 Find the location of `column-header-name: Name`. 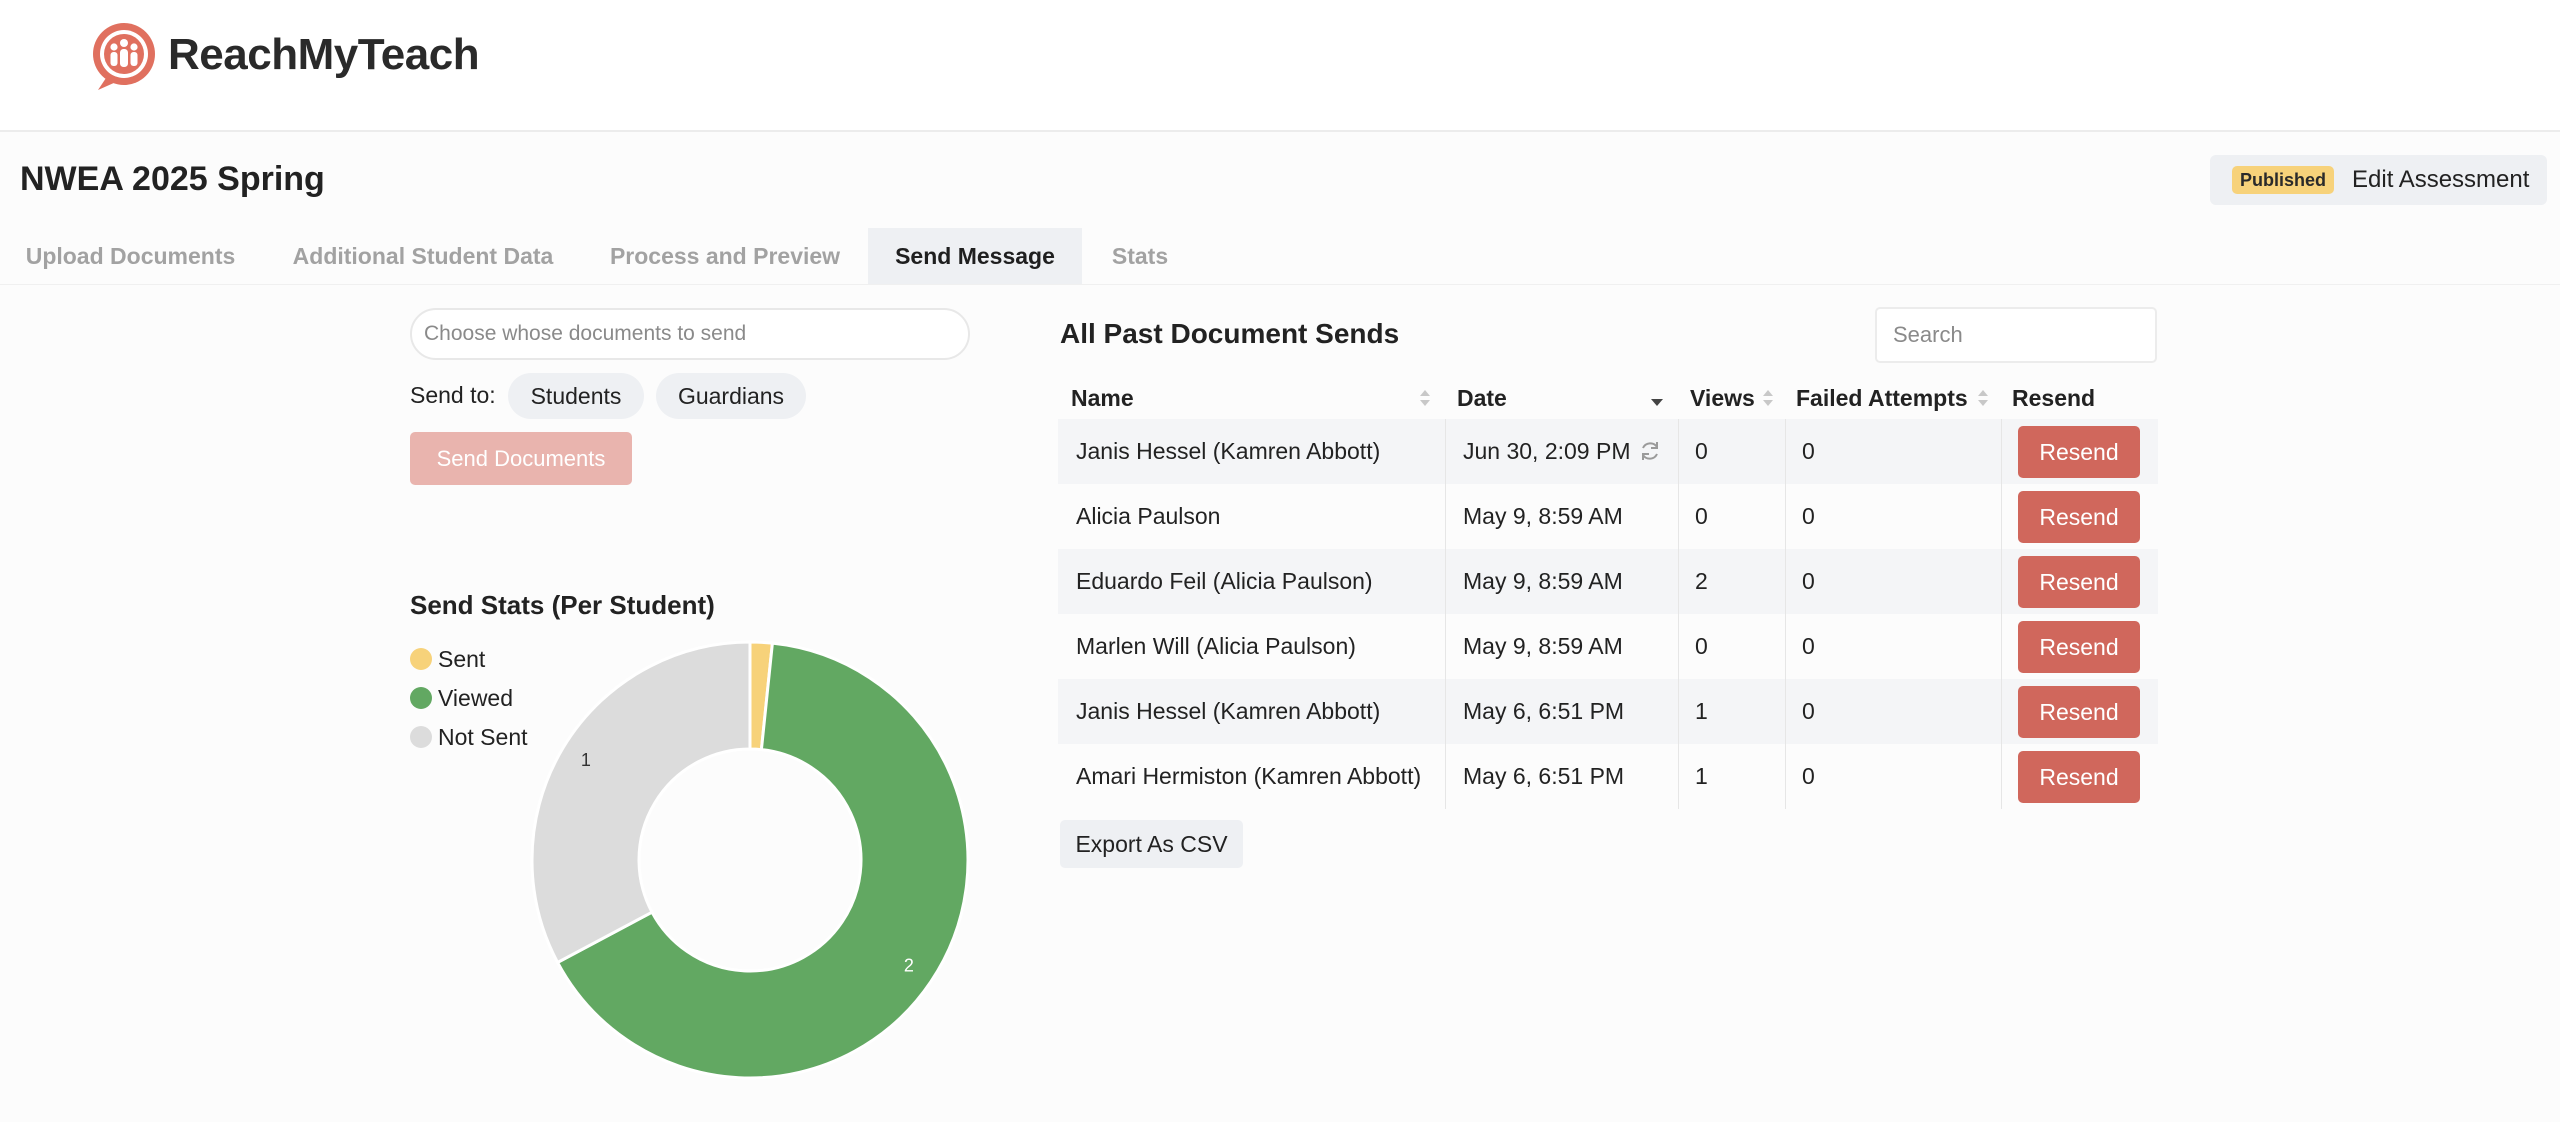

column-header-name: Name is located at coordinates (1102, 398).